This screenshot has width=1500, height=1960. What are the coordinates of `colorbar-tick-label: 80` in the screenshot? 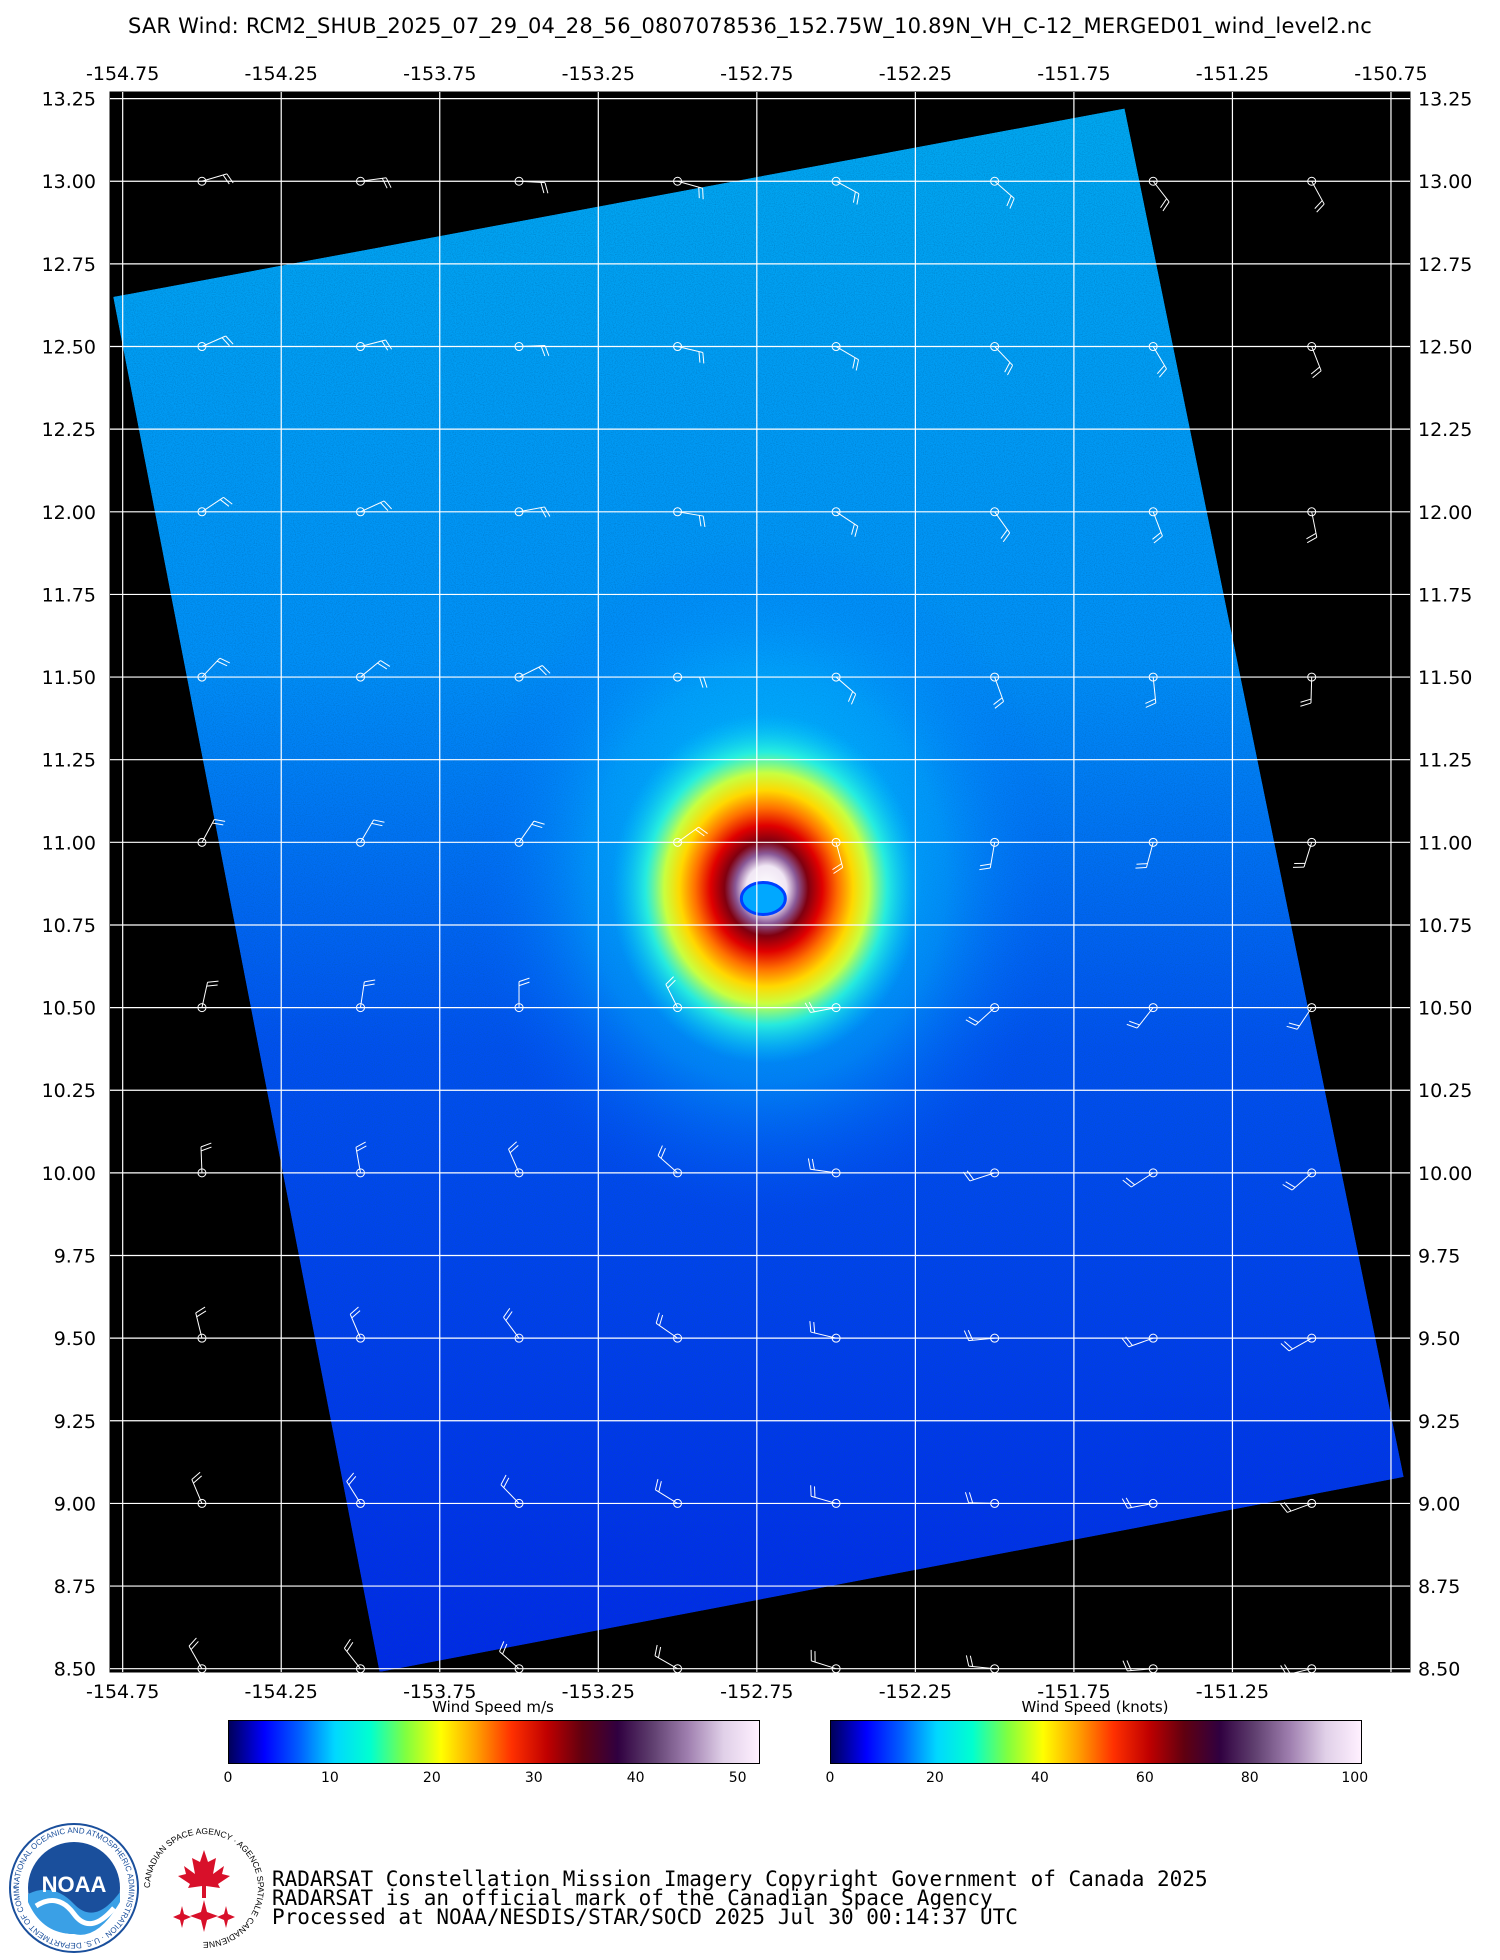 It's located at (1249, 1778).